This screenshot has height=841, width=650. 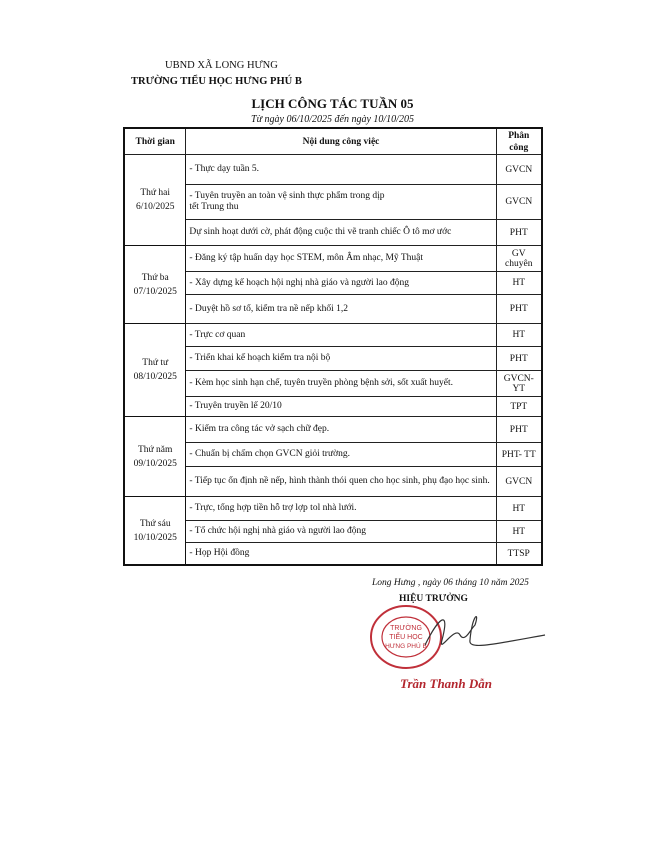 What do you see at coordinates (519, 554) in the screenshot?
I see `task-assignee: TTSP` at bounding box center [519, 554].